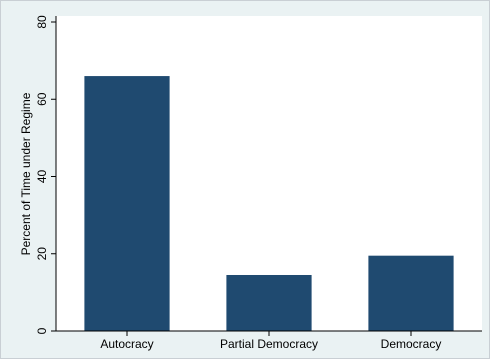 The image size is (490, 359). What do you see at coordinates (127, 203) in the screenshot?
I see `bar-autocracy` at bounding box center [127, 203].